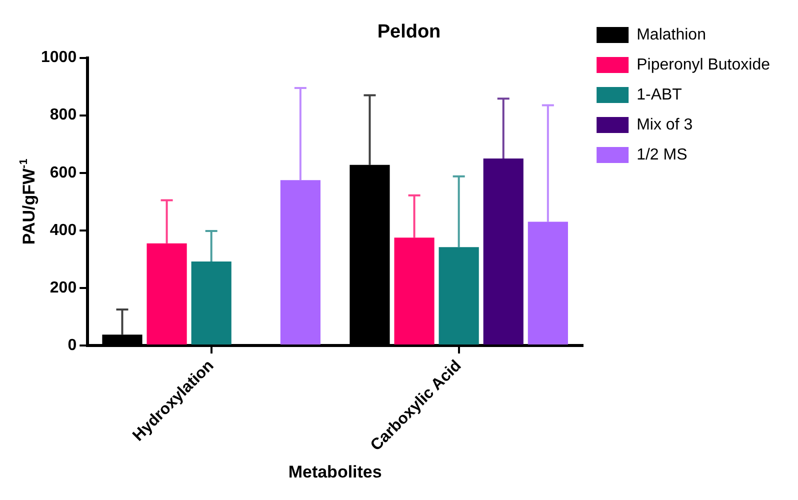 The image size is (798, 500). Describe the element at coordinates (59, 57) in the screenshot. I see `y-tick-label: 1000` at that location.